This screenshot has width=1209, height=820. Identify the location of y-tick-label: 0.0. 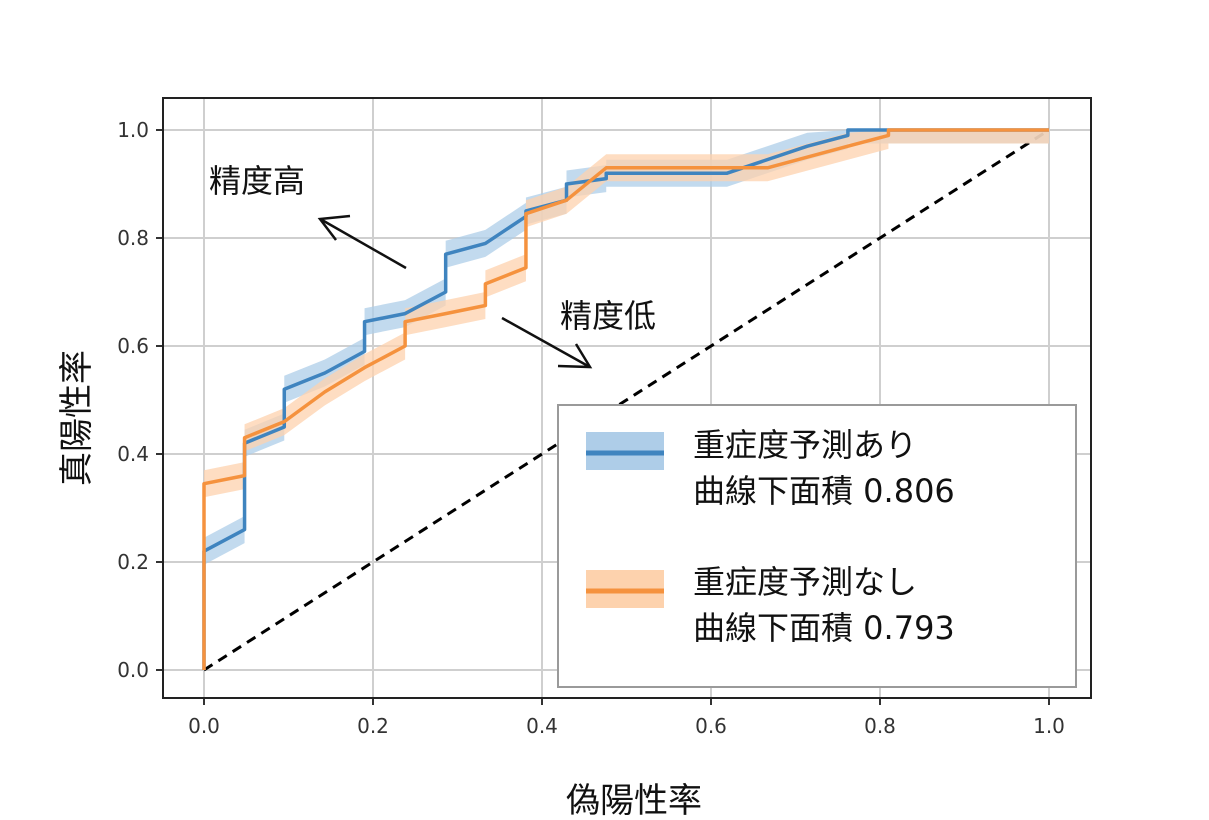
(133, 670).